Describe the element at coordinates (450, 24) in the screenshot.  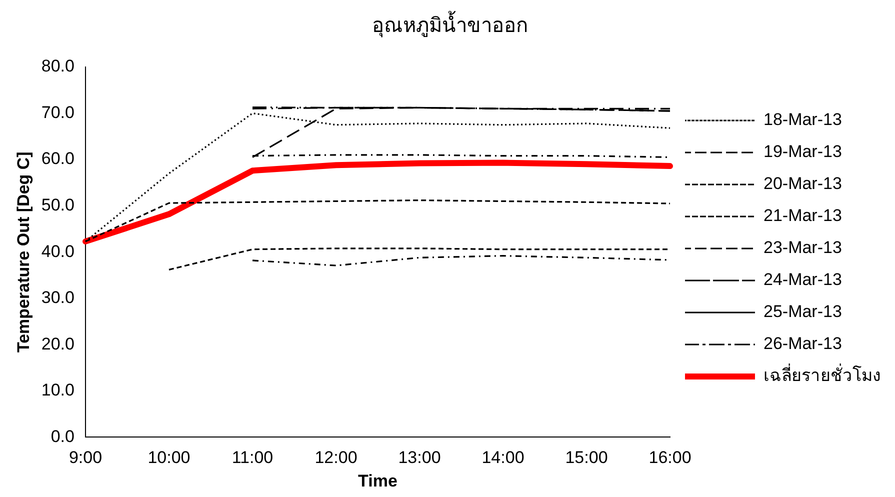
I see `chart-title: อุณหภูมิน้ำขาออก` at that location.